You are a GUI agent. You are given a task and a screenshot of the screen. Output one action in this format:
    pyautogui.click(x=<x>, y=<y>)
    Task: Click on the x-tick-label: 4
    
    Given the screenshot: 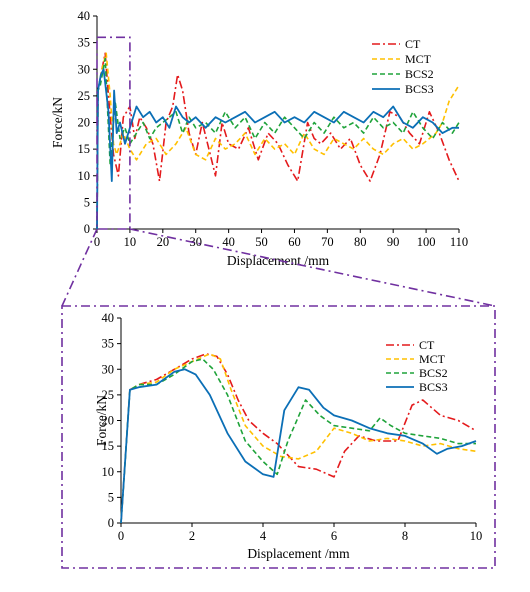 What is the action you would take?
    pyautogui.click(x=263, y=536)
    